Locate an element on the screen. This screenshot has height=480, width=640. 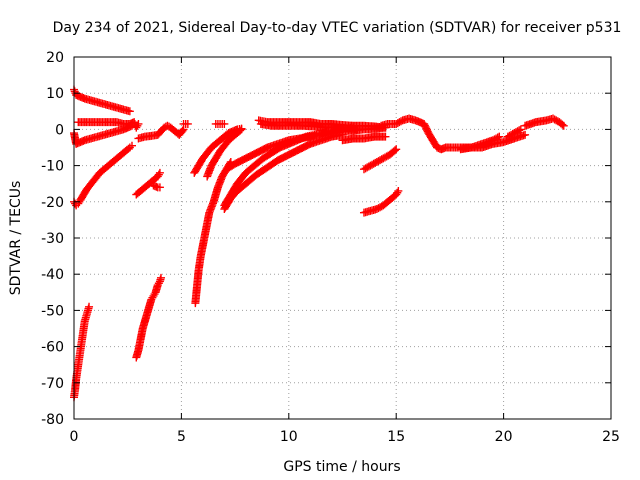
x-tick-label: 5 is located at coordinates (181, 437).